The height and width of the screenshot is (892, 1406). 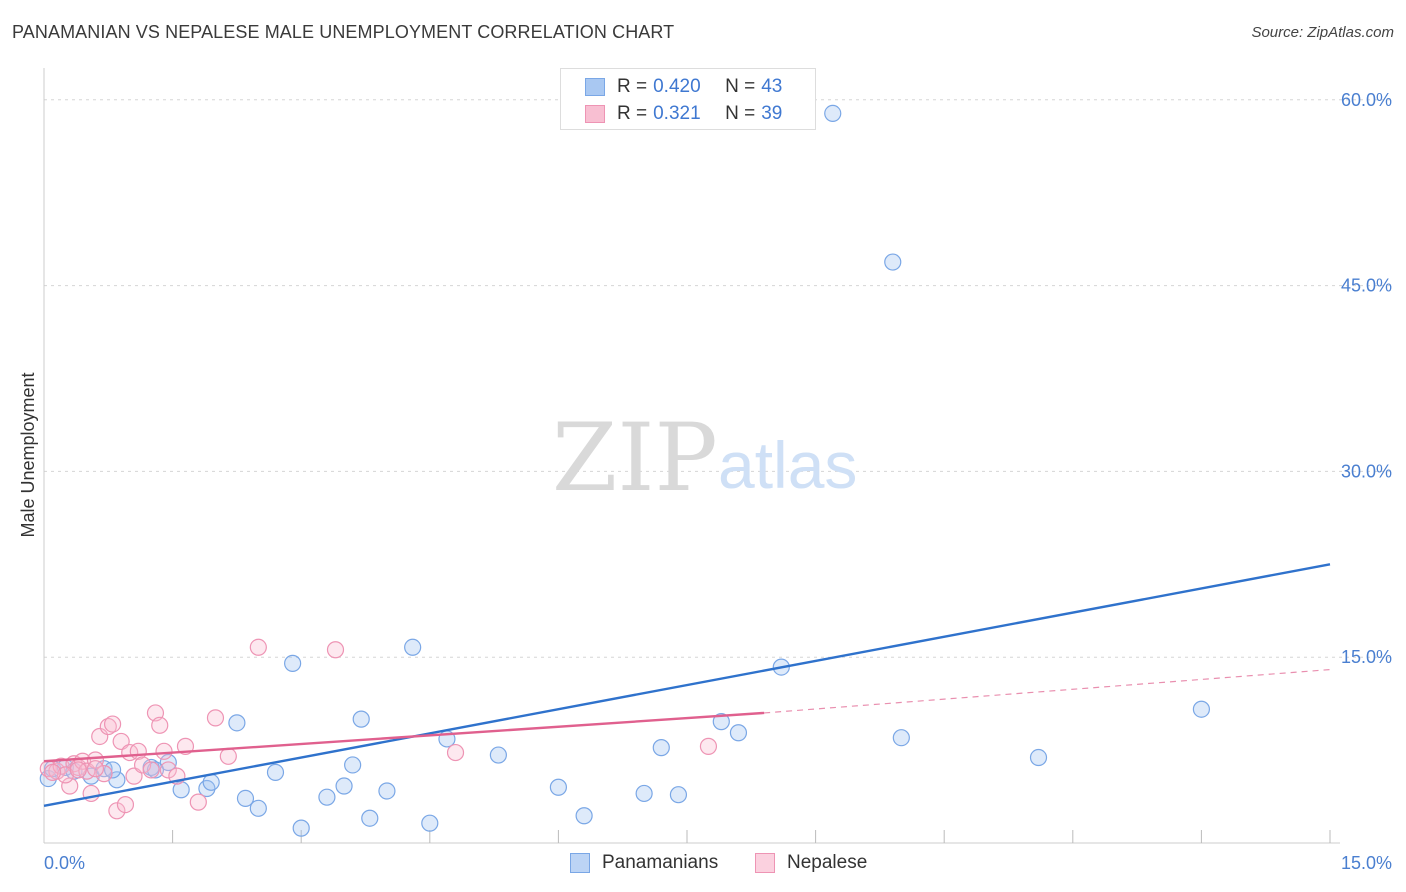 I want to click on legend-item-panamanians: Panamanians, so click(x=644, y=863).